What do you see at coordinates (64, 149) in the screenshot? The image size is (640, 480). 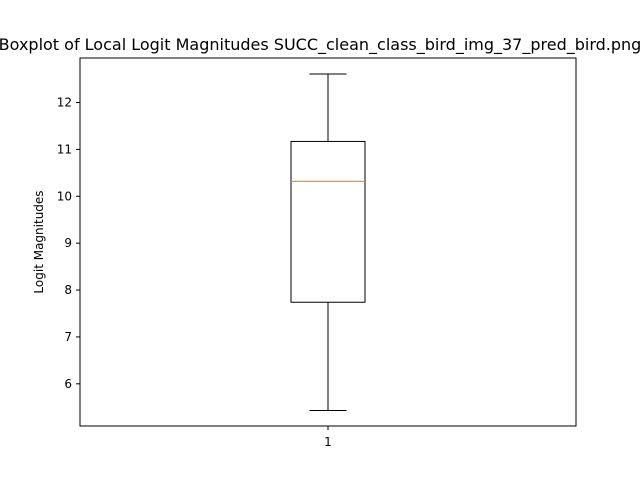 I see `y-tick-label: 11` at bounding box center [64, 149].